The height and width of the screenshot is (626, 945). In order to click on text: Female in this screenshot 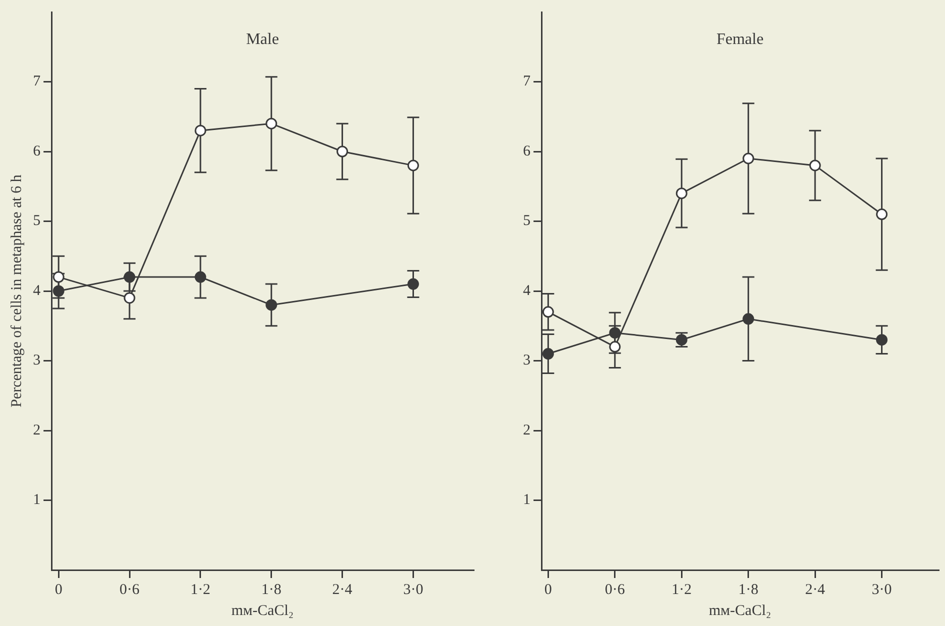, I will do `click(740, 39)`.